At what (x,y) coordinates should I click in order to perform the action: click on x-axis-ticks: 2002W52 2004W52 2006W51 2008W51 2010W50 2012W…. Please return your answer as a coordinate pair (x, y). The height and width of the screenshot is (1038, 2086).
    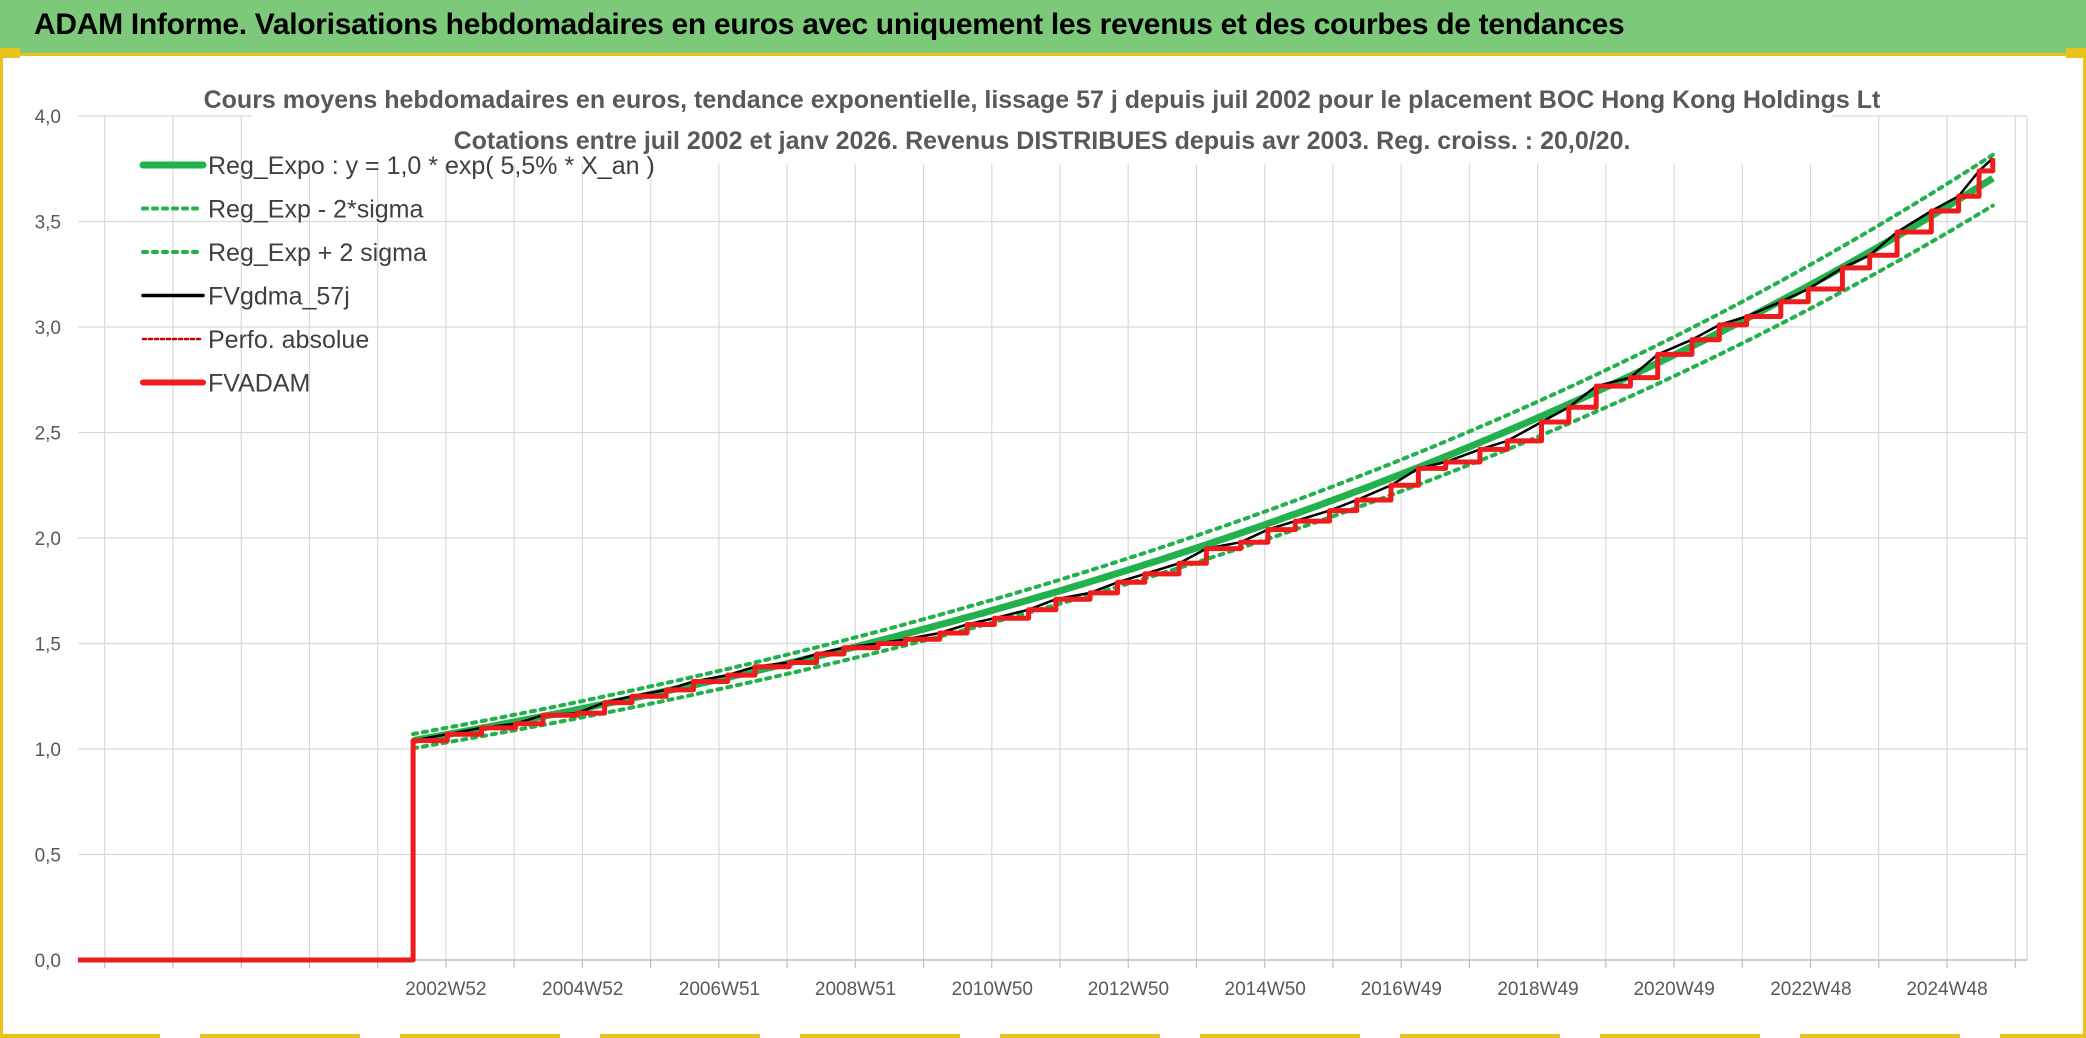
    Looking at the image, I should click on (1196, 989).